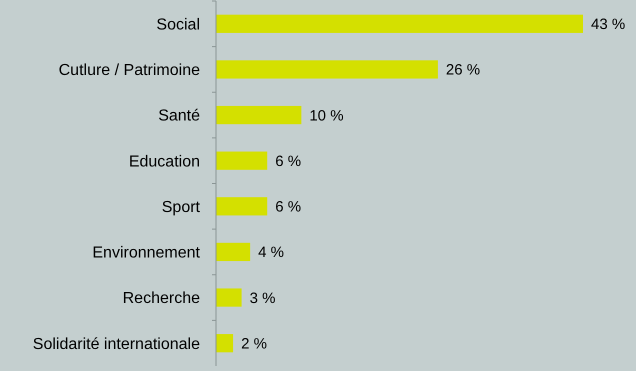 This screenshot has height=371, width=636. Describe the element at coordinates (161, 299) in the screenshot. I see `y-tick-label: Recherche` at that location.